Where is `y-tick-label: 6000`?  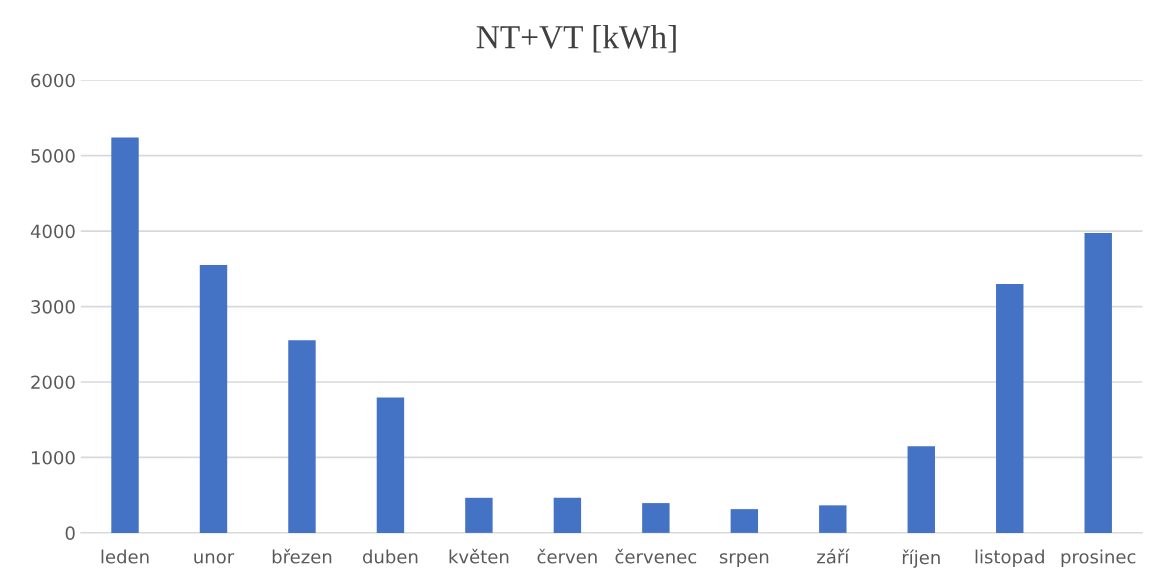 y-tick-label: 6000 is located at coordinates (53, 80).